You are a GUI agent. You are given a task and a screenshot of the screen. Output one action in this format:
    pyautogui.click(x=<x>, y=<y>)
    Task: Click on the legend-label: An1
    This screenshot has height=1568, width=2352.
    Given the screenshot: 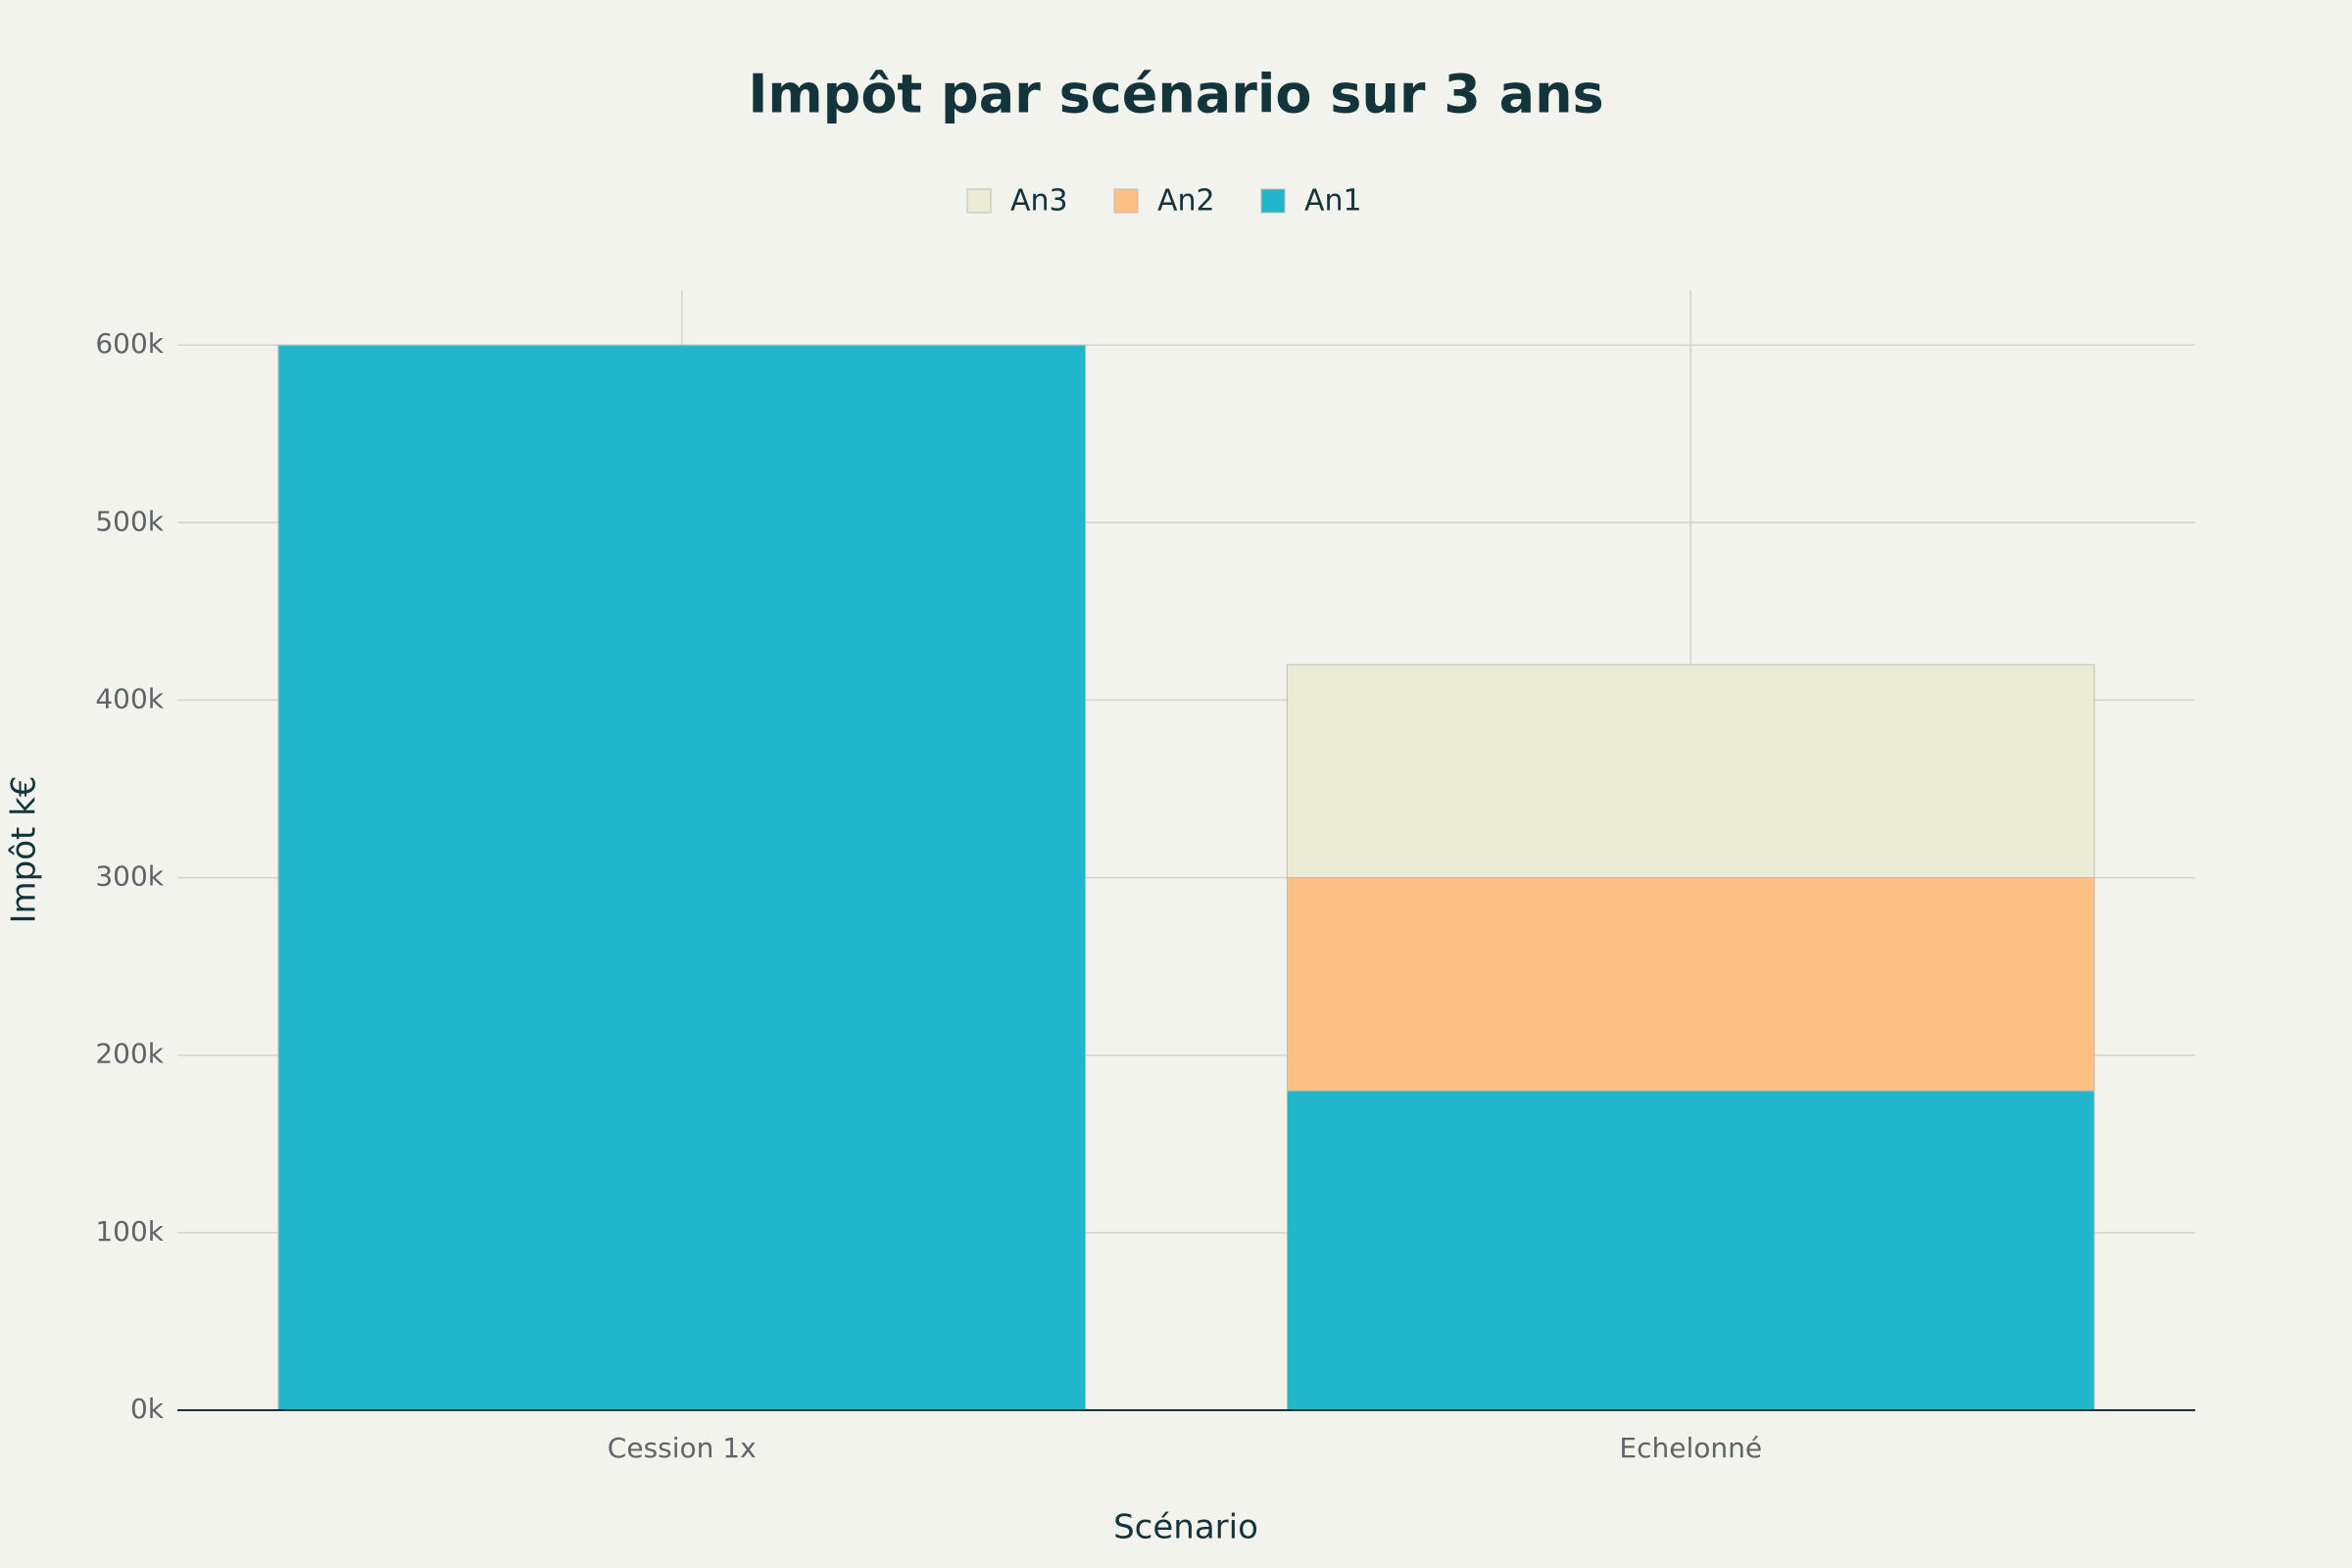 What is the action you would take?
    pyautogui.click(x=1333, y=201)
    